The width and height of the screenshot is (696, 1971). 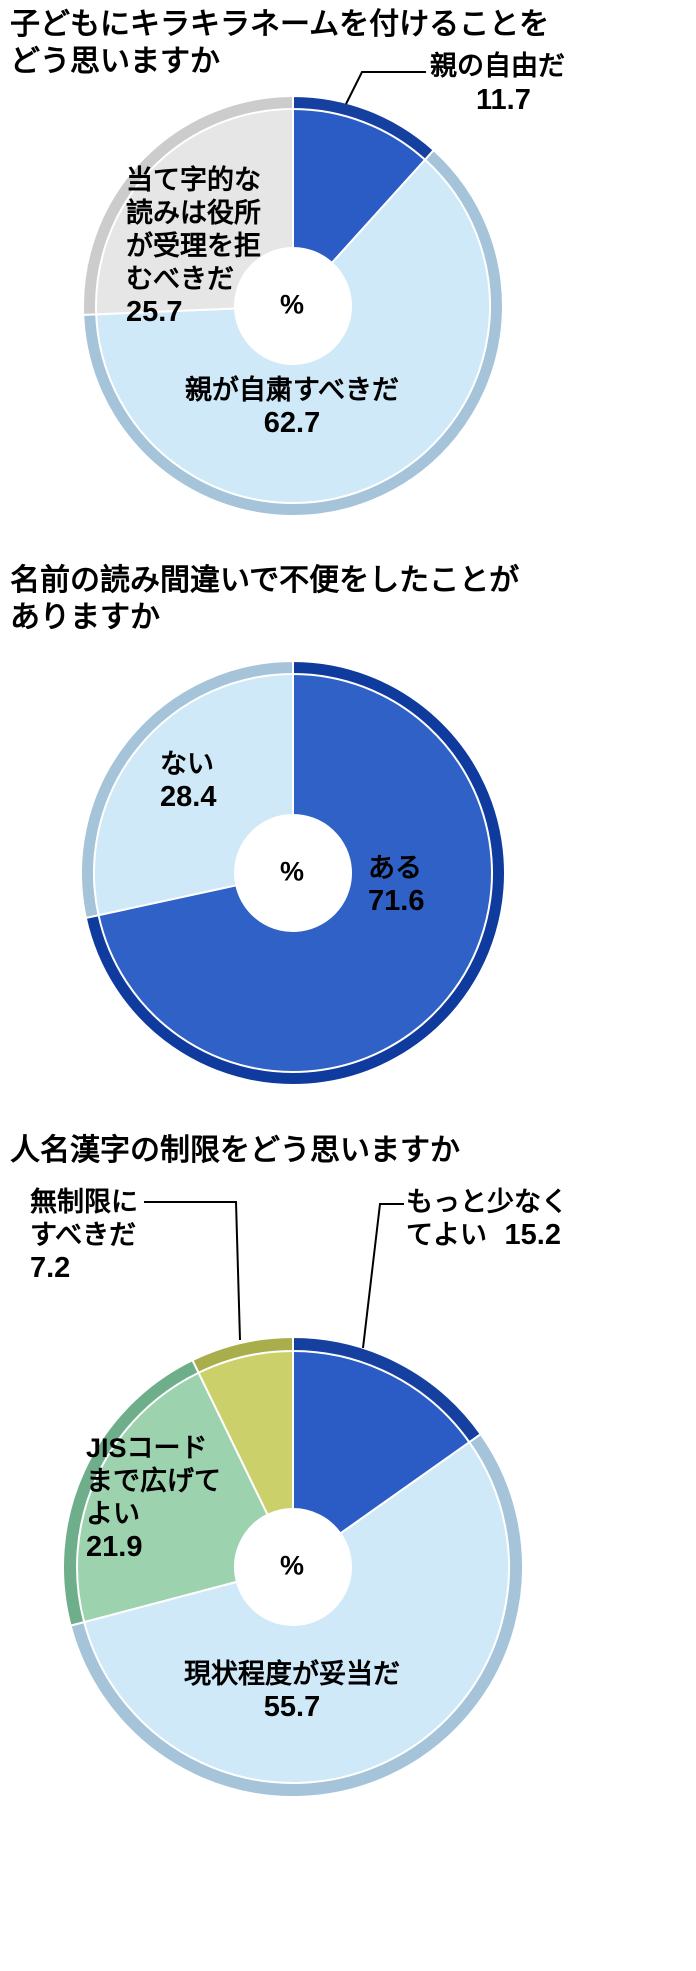 I want to click on chart-2-title-line-2: ありますか, so click(x=85, y=617).